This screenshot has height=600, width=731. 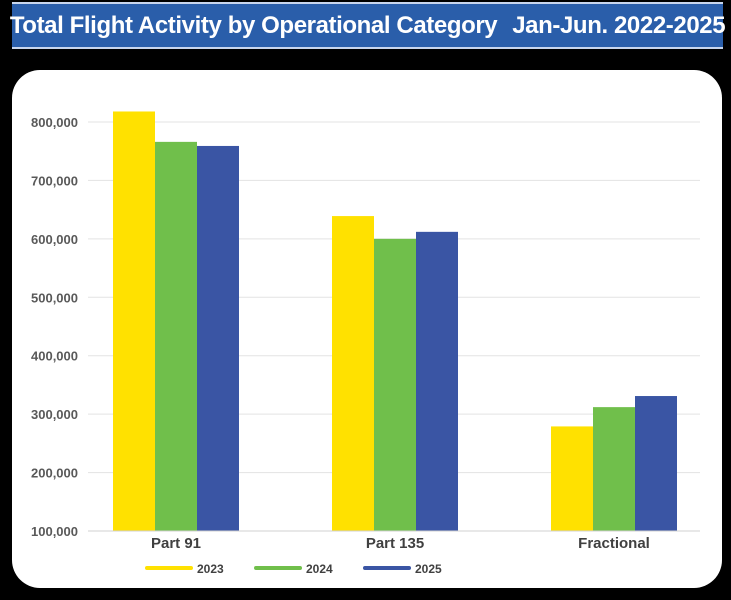 What do you see at coordinates (54, 356) in the screenshot?
I see `y-tick-label: 400,000` at bounding box center [54, 356].